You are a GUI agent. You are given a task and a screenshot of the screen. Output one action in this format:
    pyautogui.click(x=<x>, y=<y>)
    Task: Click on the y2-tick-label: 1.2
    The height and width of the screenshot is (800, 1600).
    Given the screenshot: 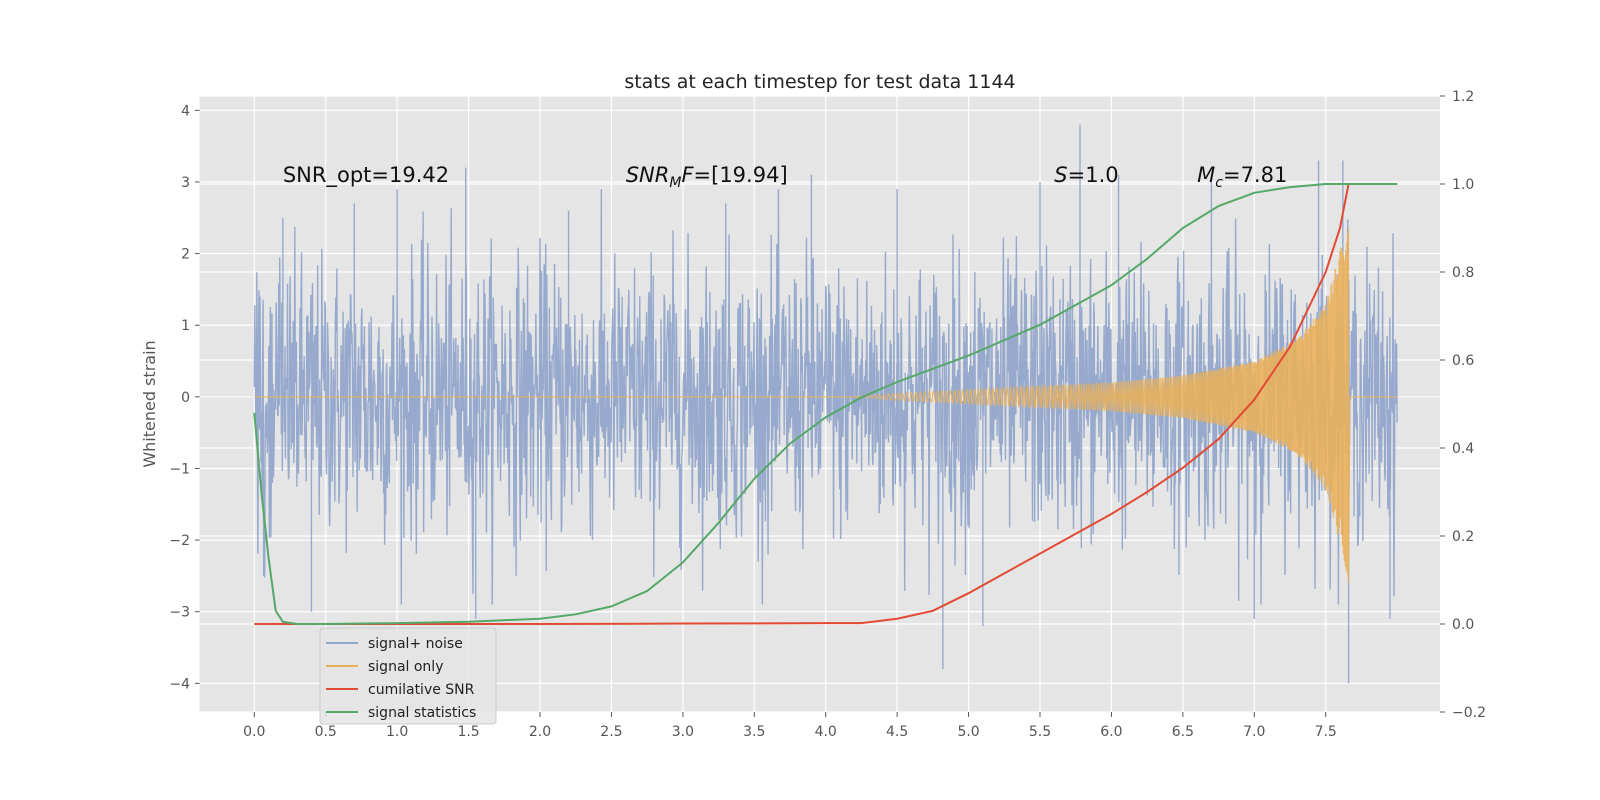 What is the action you would take?
    pyautogui.click(x=1463, y=97)
    